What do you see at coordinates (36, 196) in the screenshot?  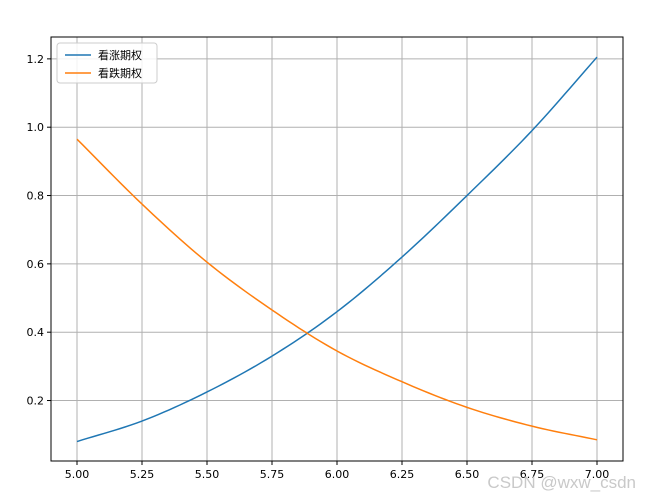 I see `y-tick-label: 0.8` at bounding box center [36, 196].